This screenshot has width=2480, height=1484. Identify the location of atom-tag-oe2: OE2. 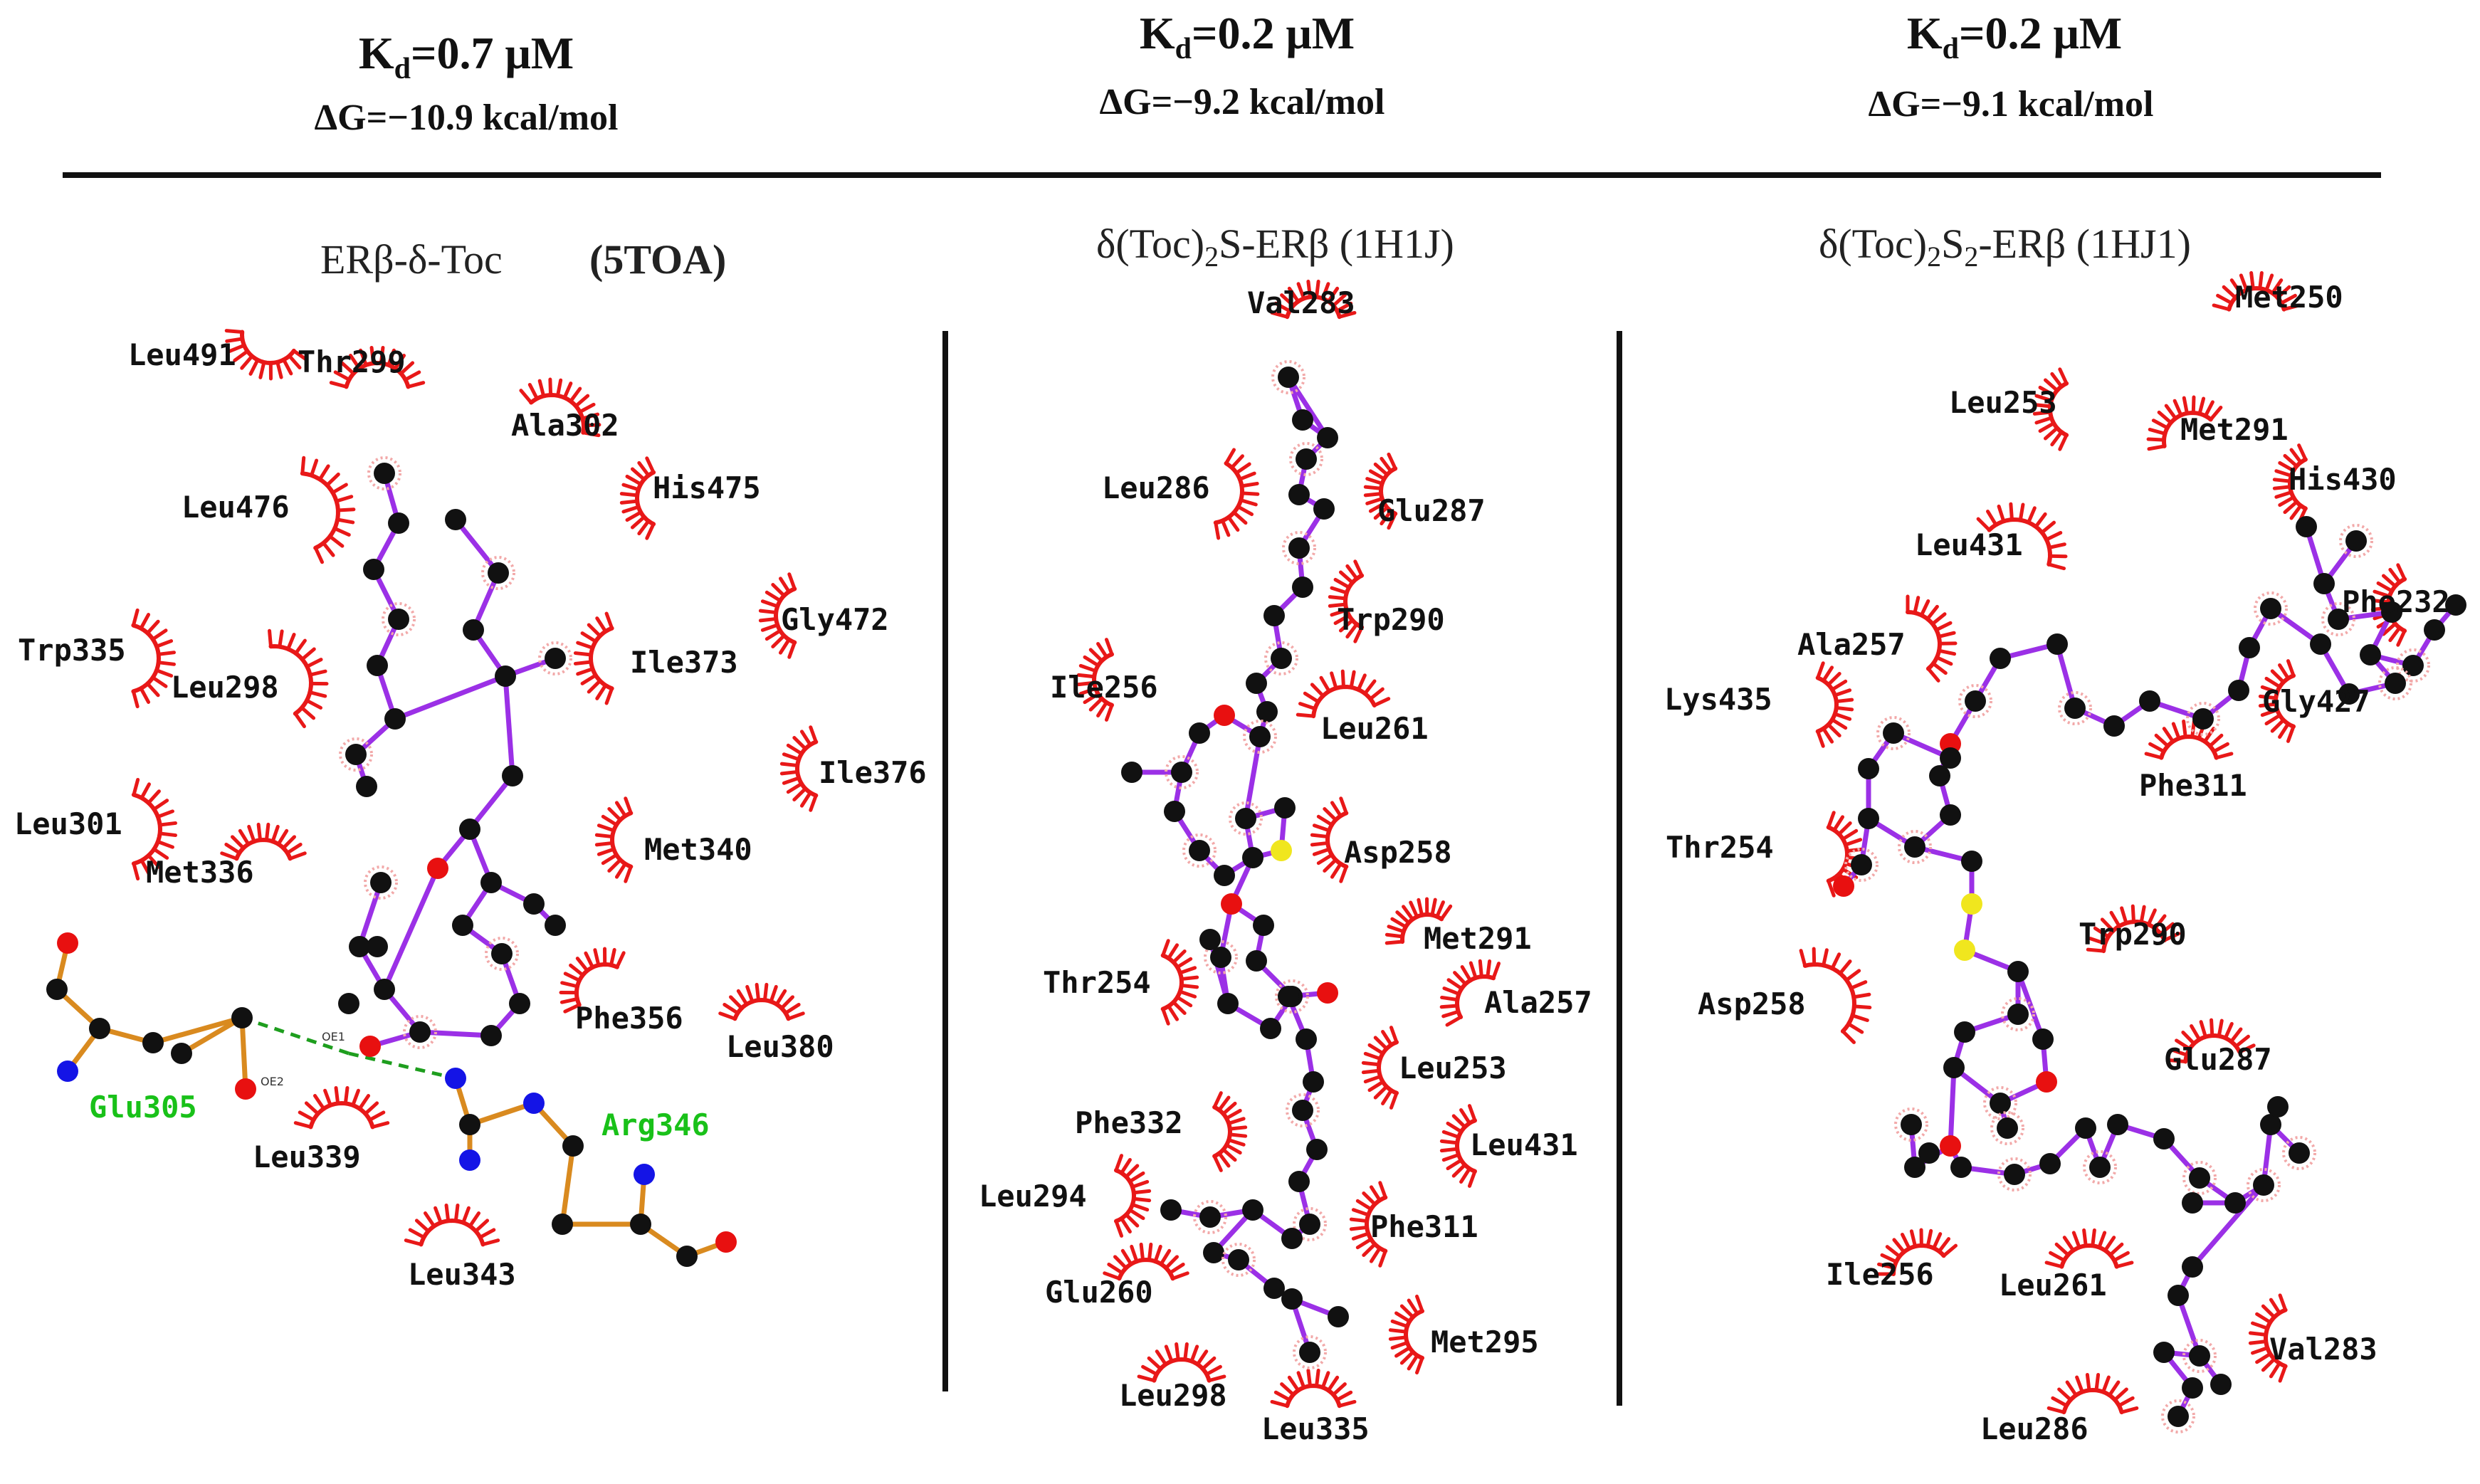
(272, 1081).